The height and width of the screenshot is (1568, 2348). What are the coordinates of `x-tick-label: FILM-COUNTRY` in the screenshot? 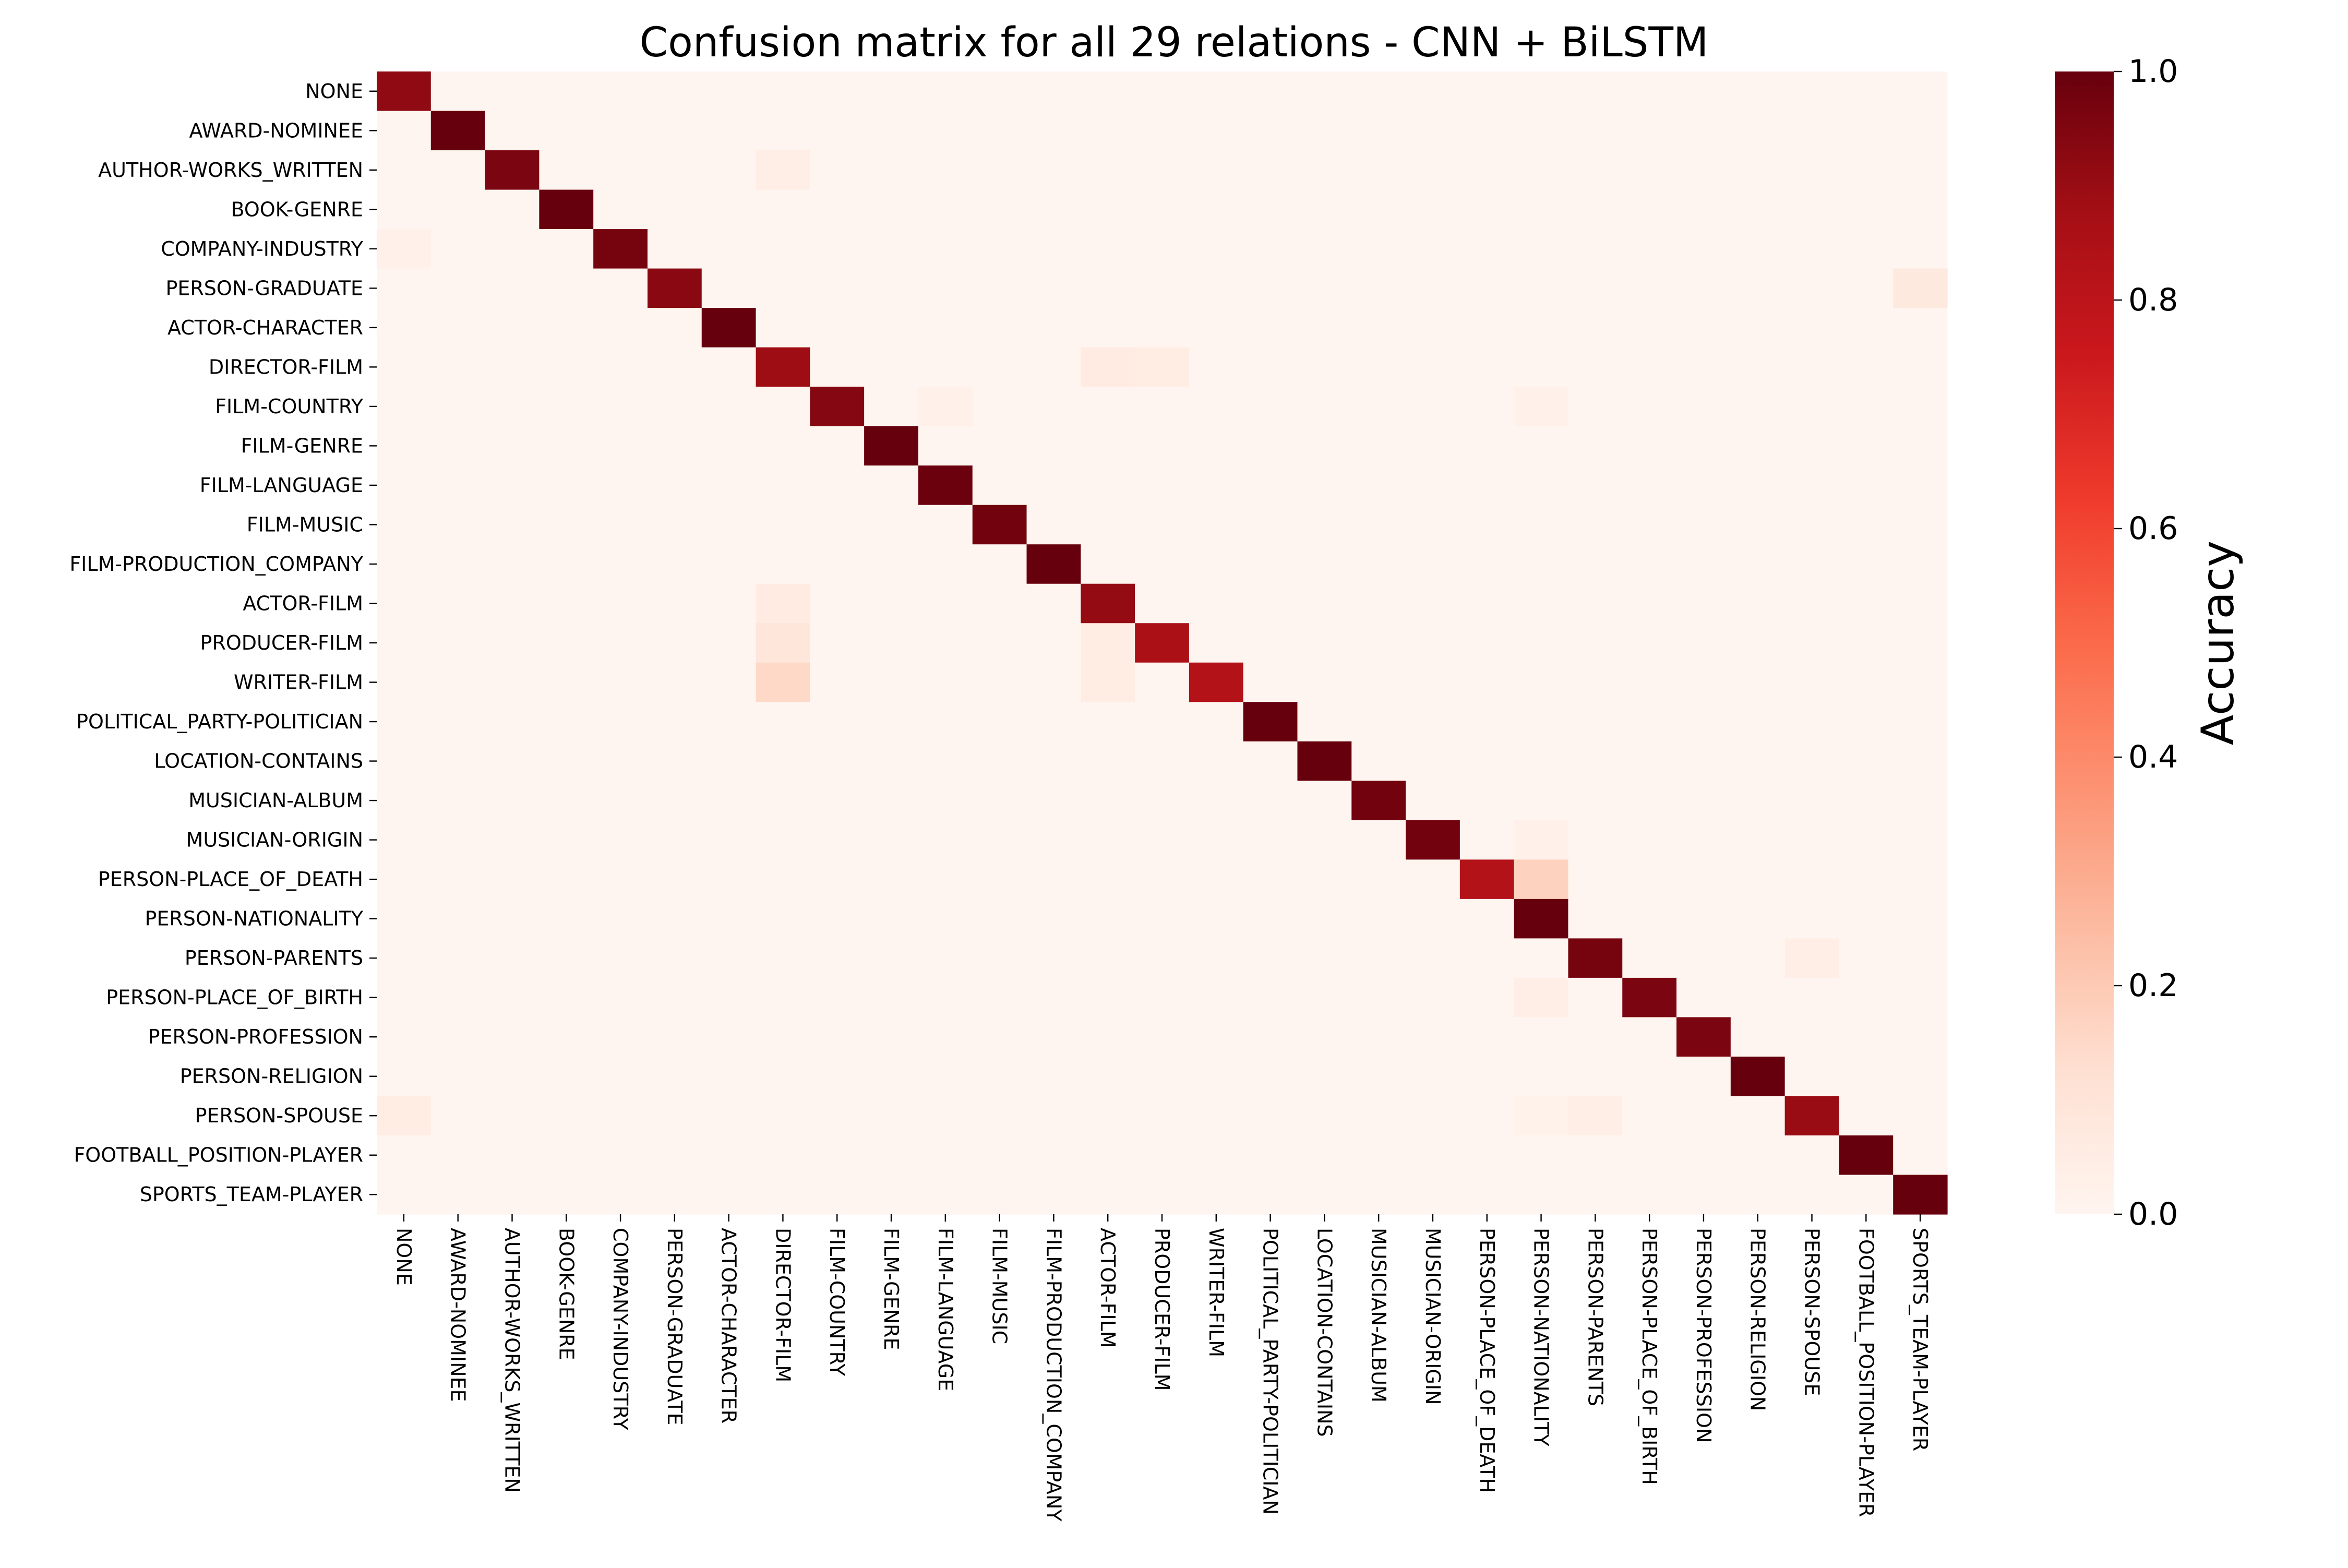 It's located at (836, 1302).